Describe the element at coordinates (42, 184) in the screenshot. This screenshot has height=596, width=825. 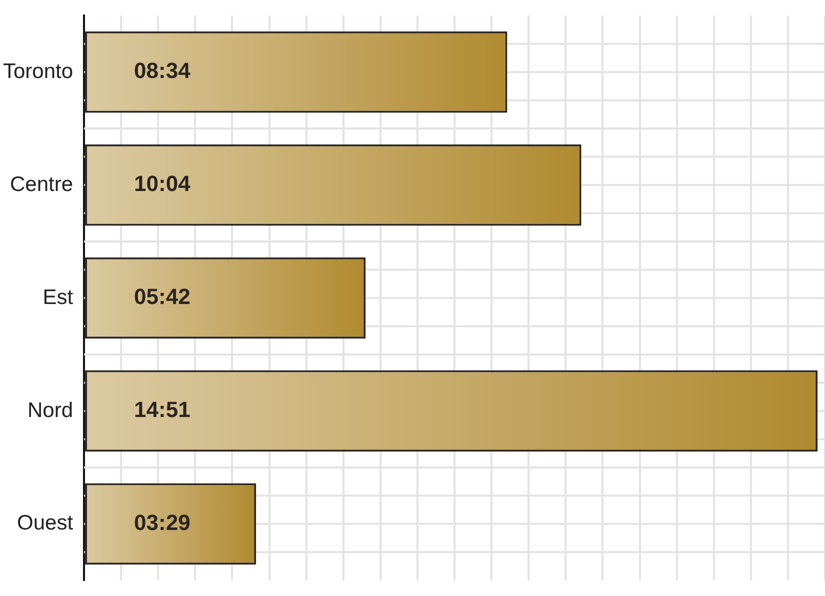
I see `y-tick-label: Centre` at that location.